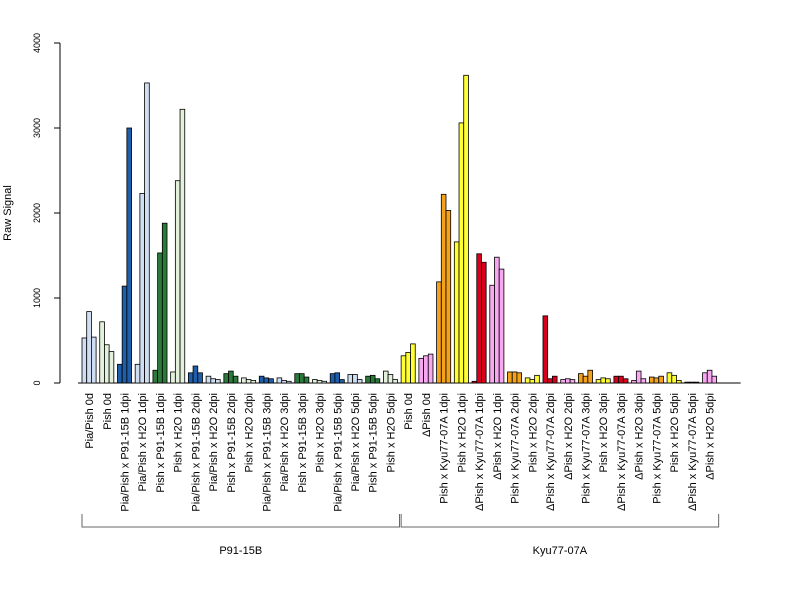  I want to click on category-label: ΔPish x Kyu77-07A 5dpi, so click(693, 452).